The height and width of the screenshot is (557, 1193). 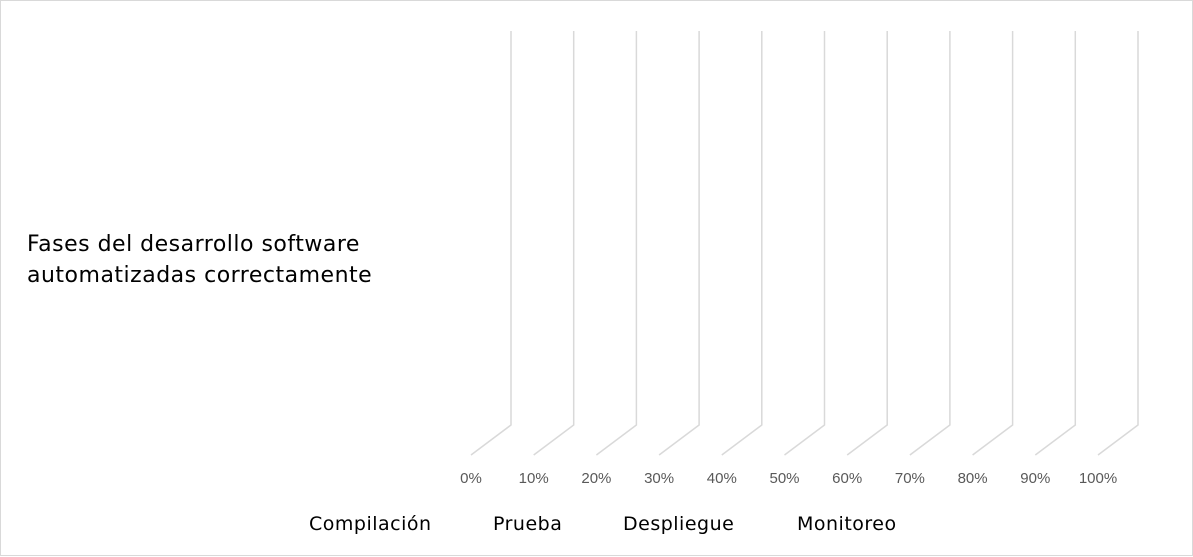 What do you see at coordinates (370, 524) in the screenshot?
I see `legend-entry-0: Compilación` at bounding box center [370, 524].